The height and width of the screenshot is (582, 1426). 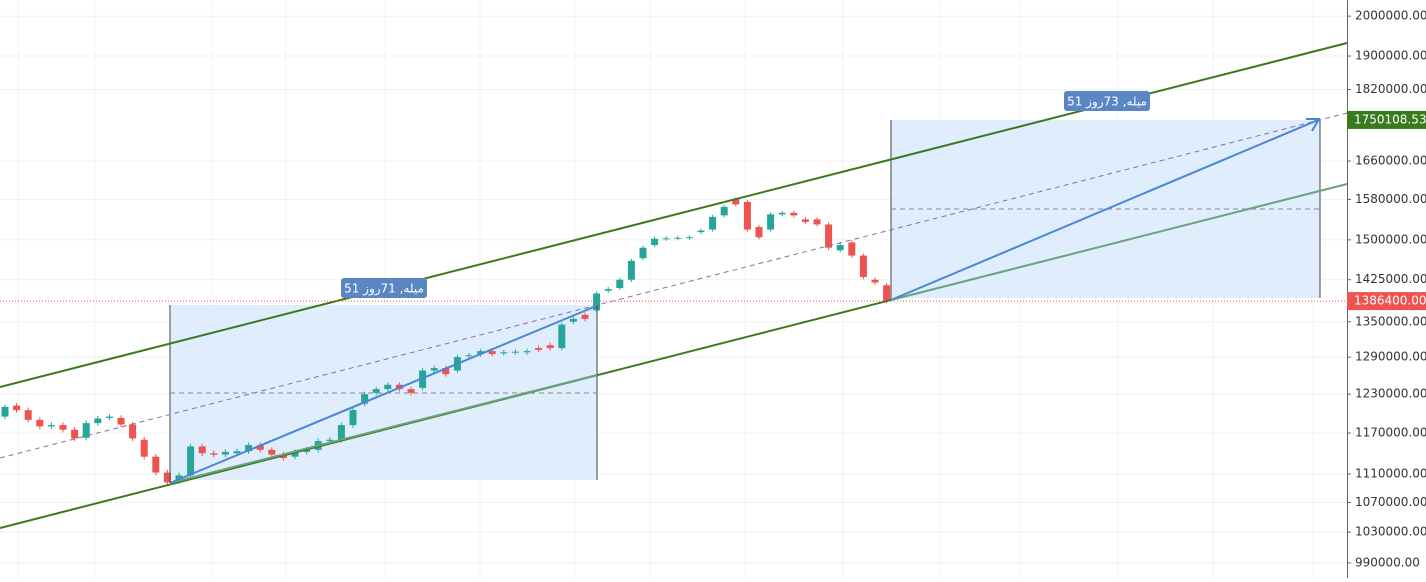 What do you see at coordinates (1119, 242) in the screenshot?
I see `channel-lower-ext` at bounding box center [1119, 242].